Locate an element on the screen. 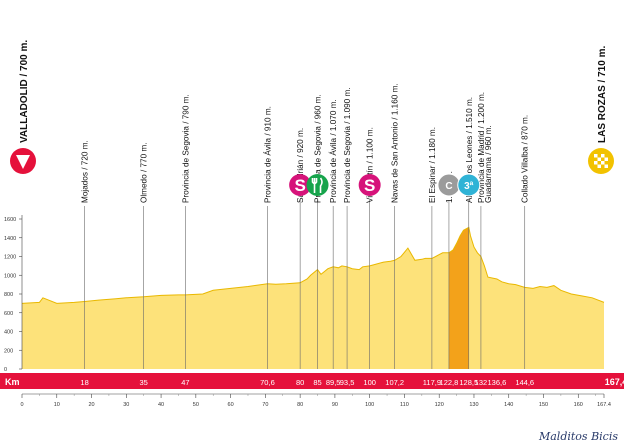 Image resolution: width=624 pixels, height=445 pixels. km-band-value: 132 is located at coordinates (481, 382).